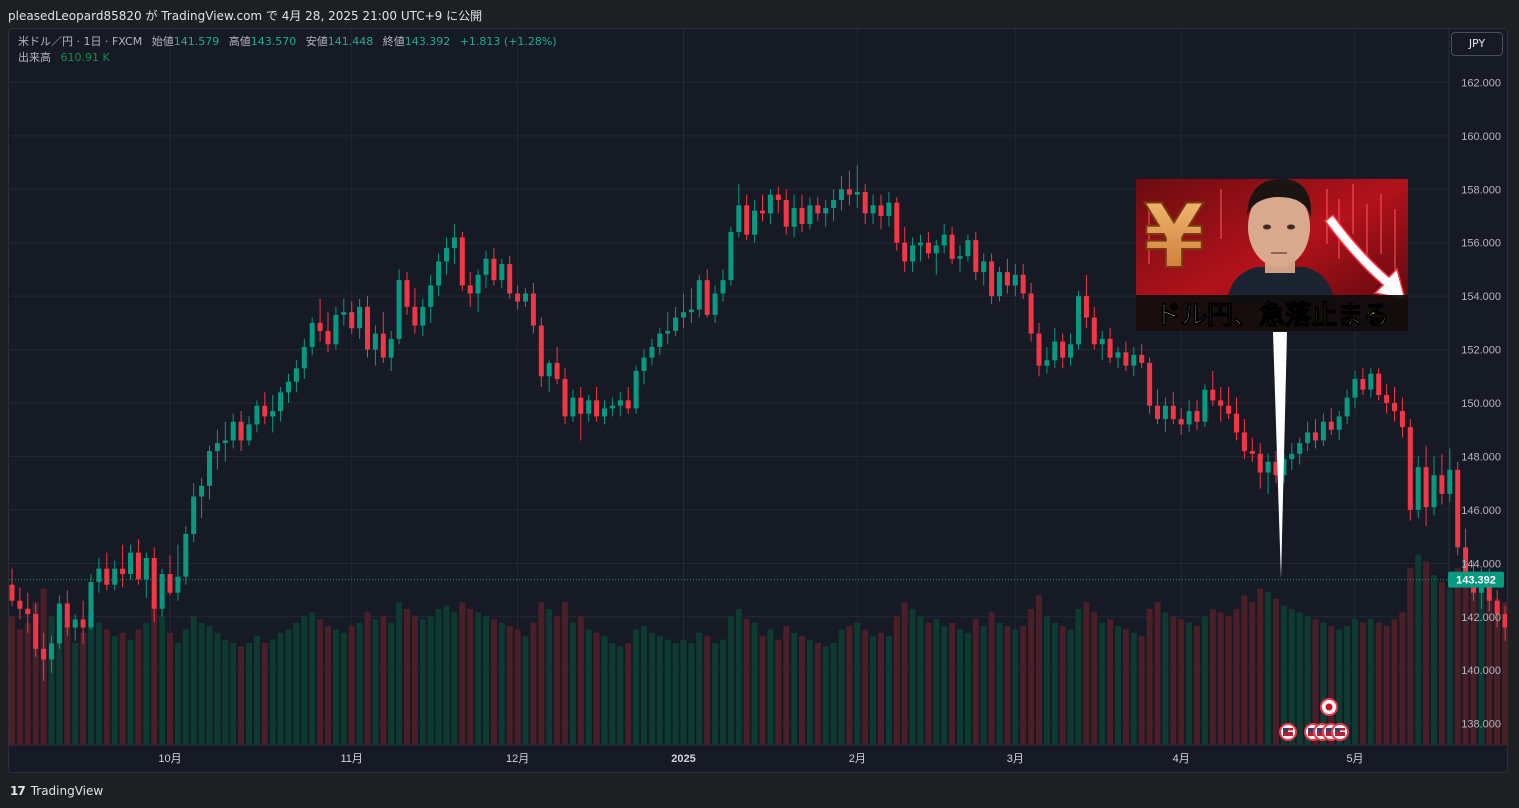 This screenshot has width=1519, height=808. Describe the element at coordinates (1329, 707) in the screenshot. I see `event-jp-flag-icon` at that location.